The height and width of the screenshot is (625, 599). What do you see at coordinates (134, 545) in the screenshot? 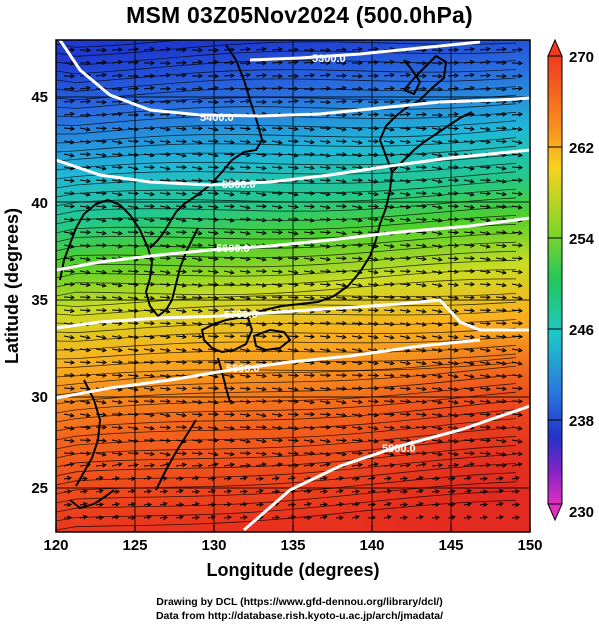
I see `x-tick-label: 125` at bounding box center [134, 545].